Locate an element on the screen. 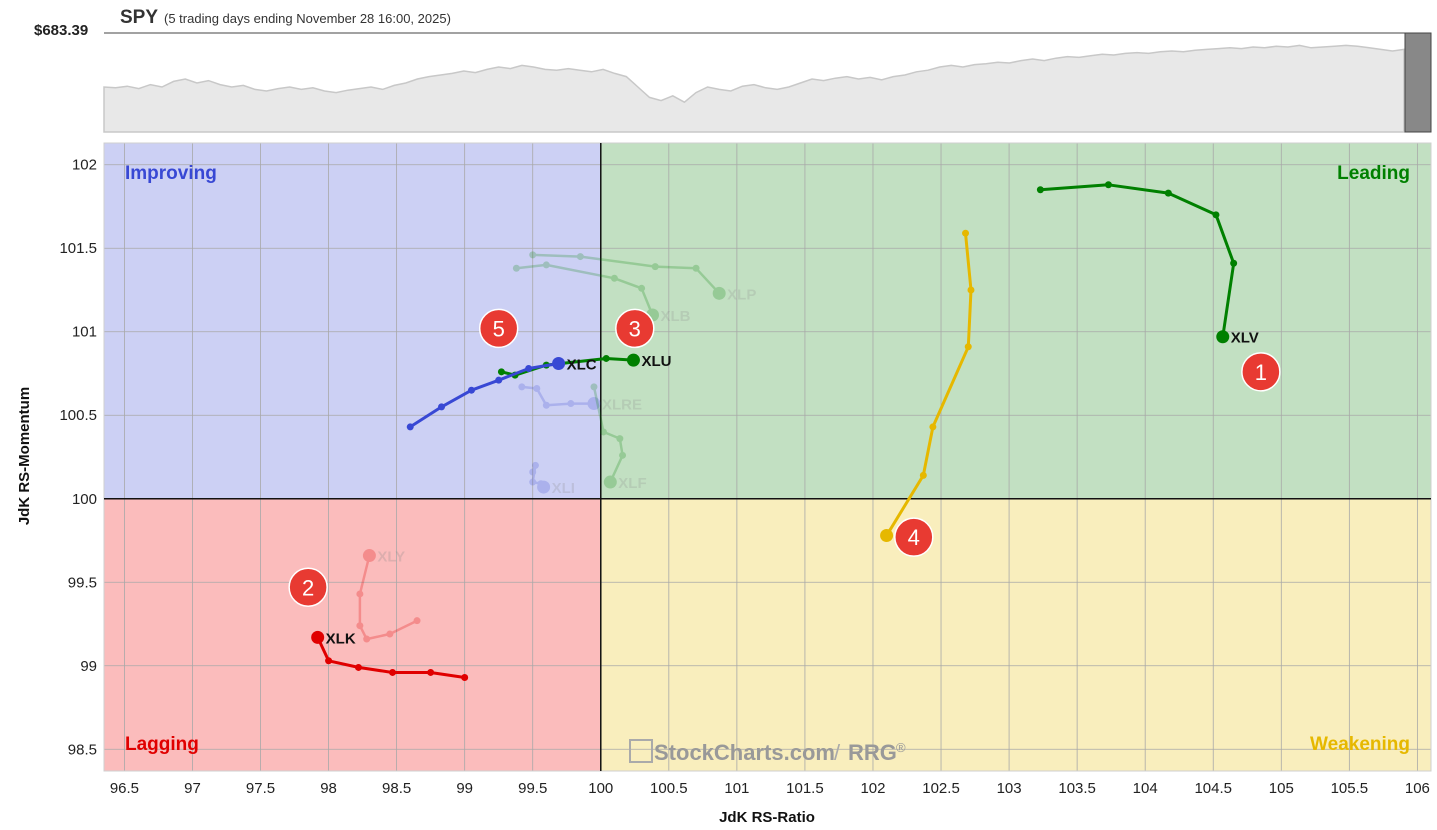  symbol-label-xlu: XLU is located at coordinates (656, 361).